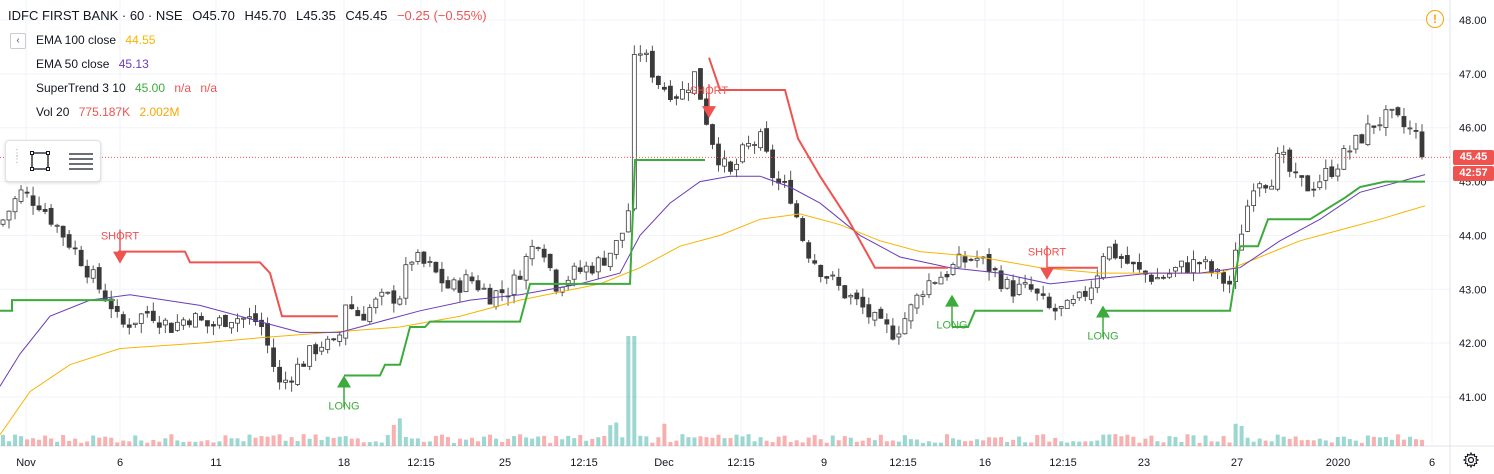 This screenshot has height=474, width=1494. Describe the element at coordinates (505, 463) in the screenshot. I see `time-tick-label: 25` at that location.